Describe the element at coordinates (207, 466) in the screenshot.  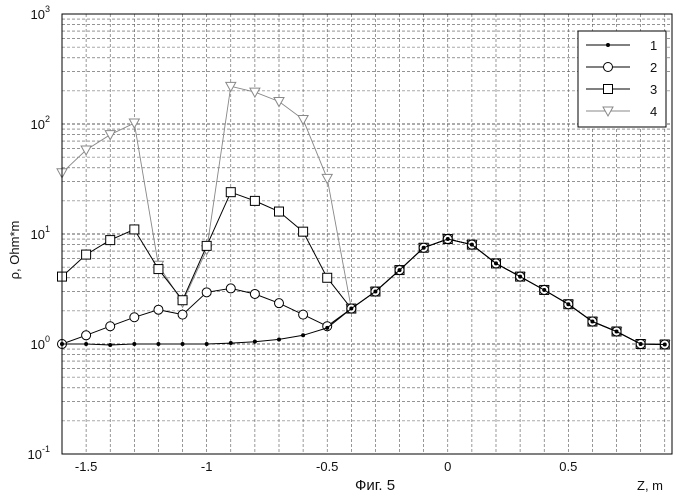
I see `x-tick-label: -1` at that location.